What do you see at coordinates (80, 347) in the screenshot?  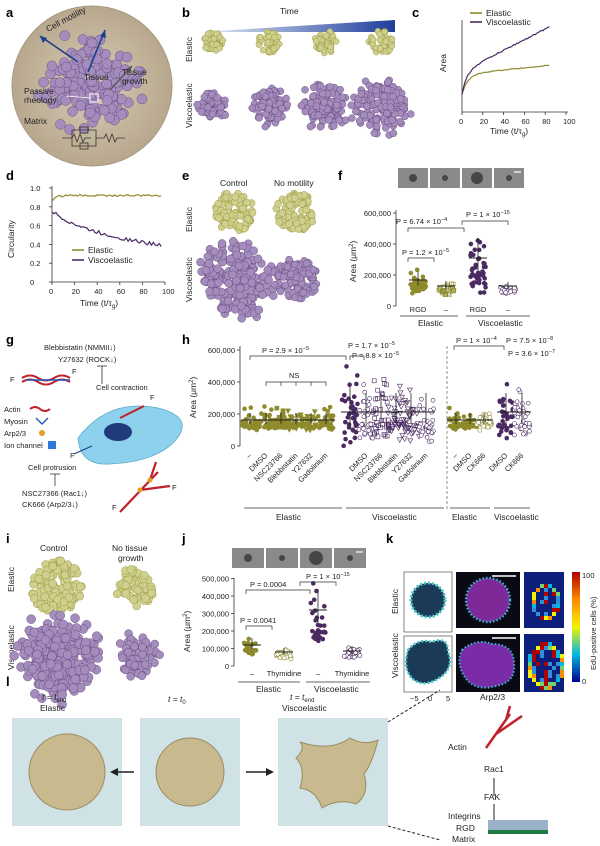 I see `g-blebbistatin: Blebbistatin (NMMII↓)` at bounding box center [80, 347].